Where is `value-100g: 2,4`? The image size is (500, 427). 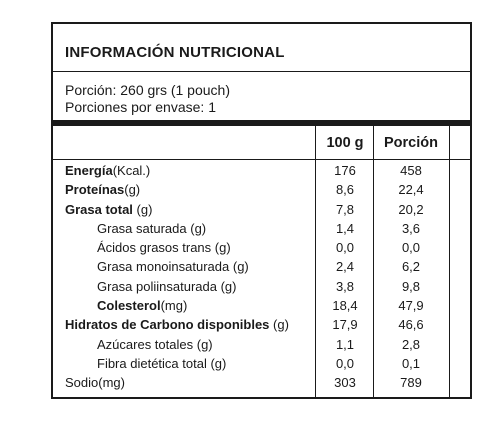 value-100g: 2,4 is located at coordinates (345, 267).